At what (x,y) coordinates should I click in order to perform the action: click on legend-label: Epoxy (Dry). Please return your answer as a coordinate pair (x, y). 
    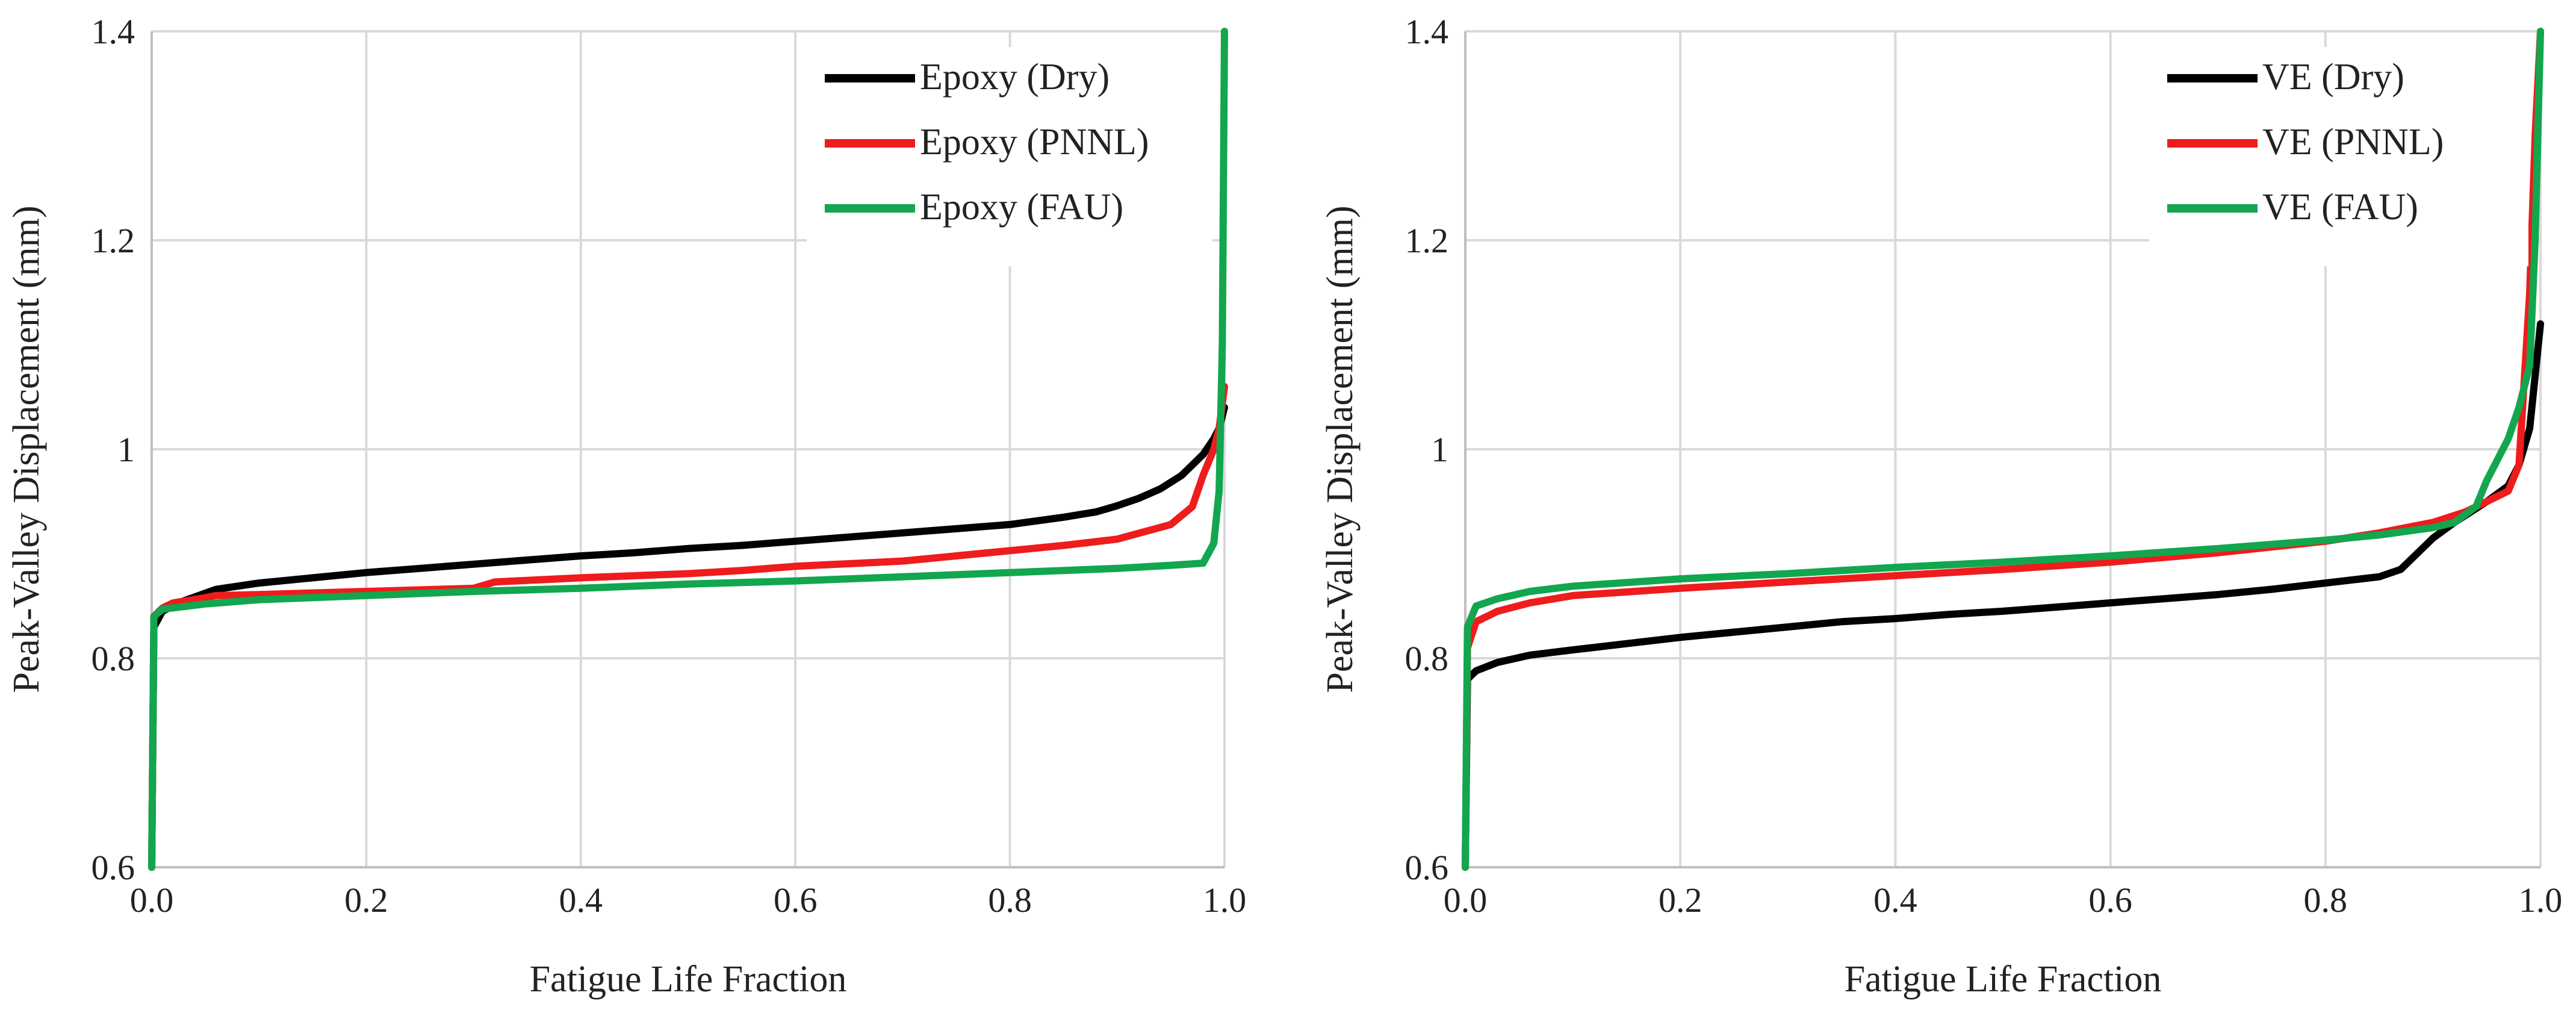
    Looking at the image, I should click on (1015, 77).